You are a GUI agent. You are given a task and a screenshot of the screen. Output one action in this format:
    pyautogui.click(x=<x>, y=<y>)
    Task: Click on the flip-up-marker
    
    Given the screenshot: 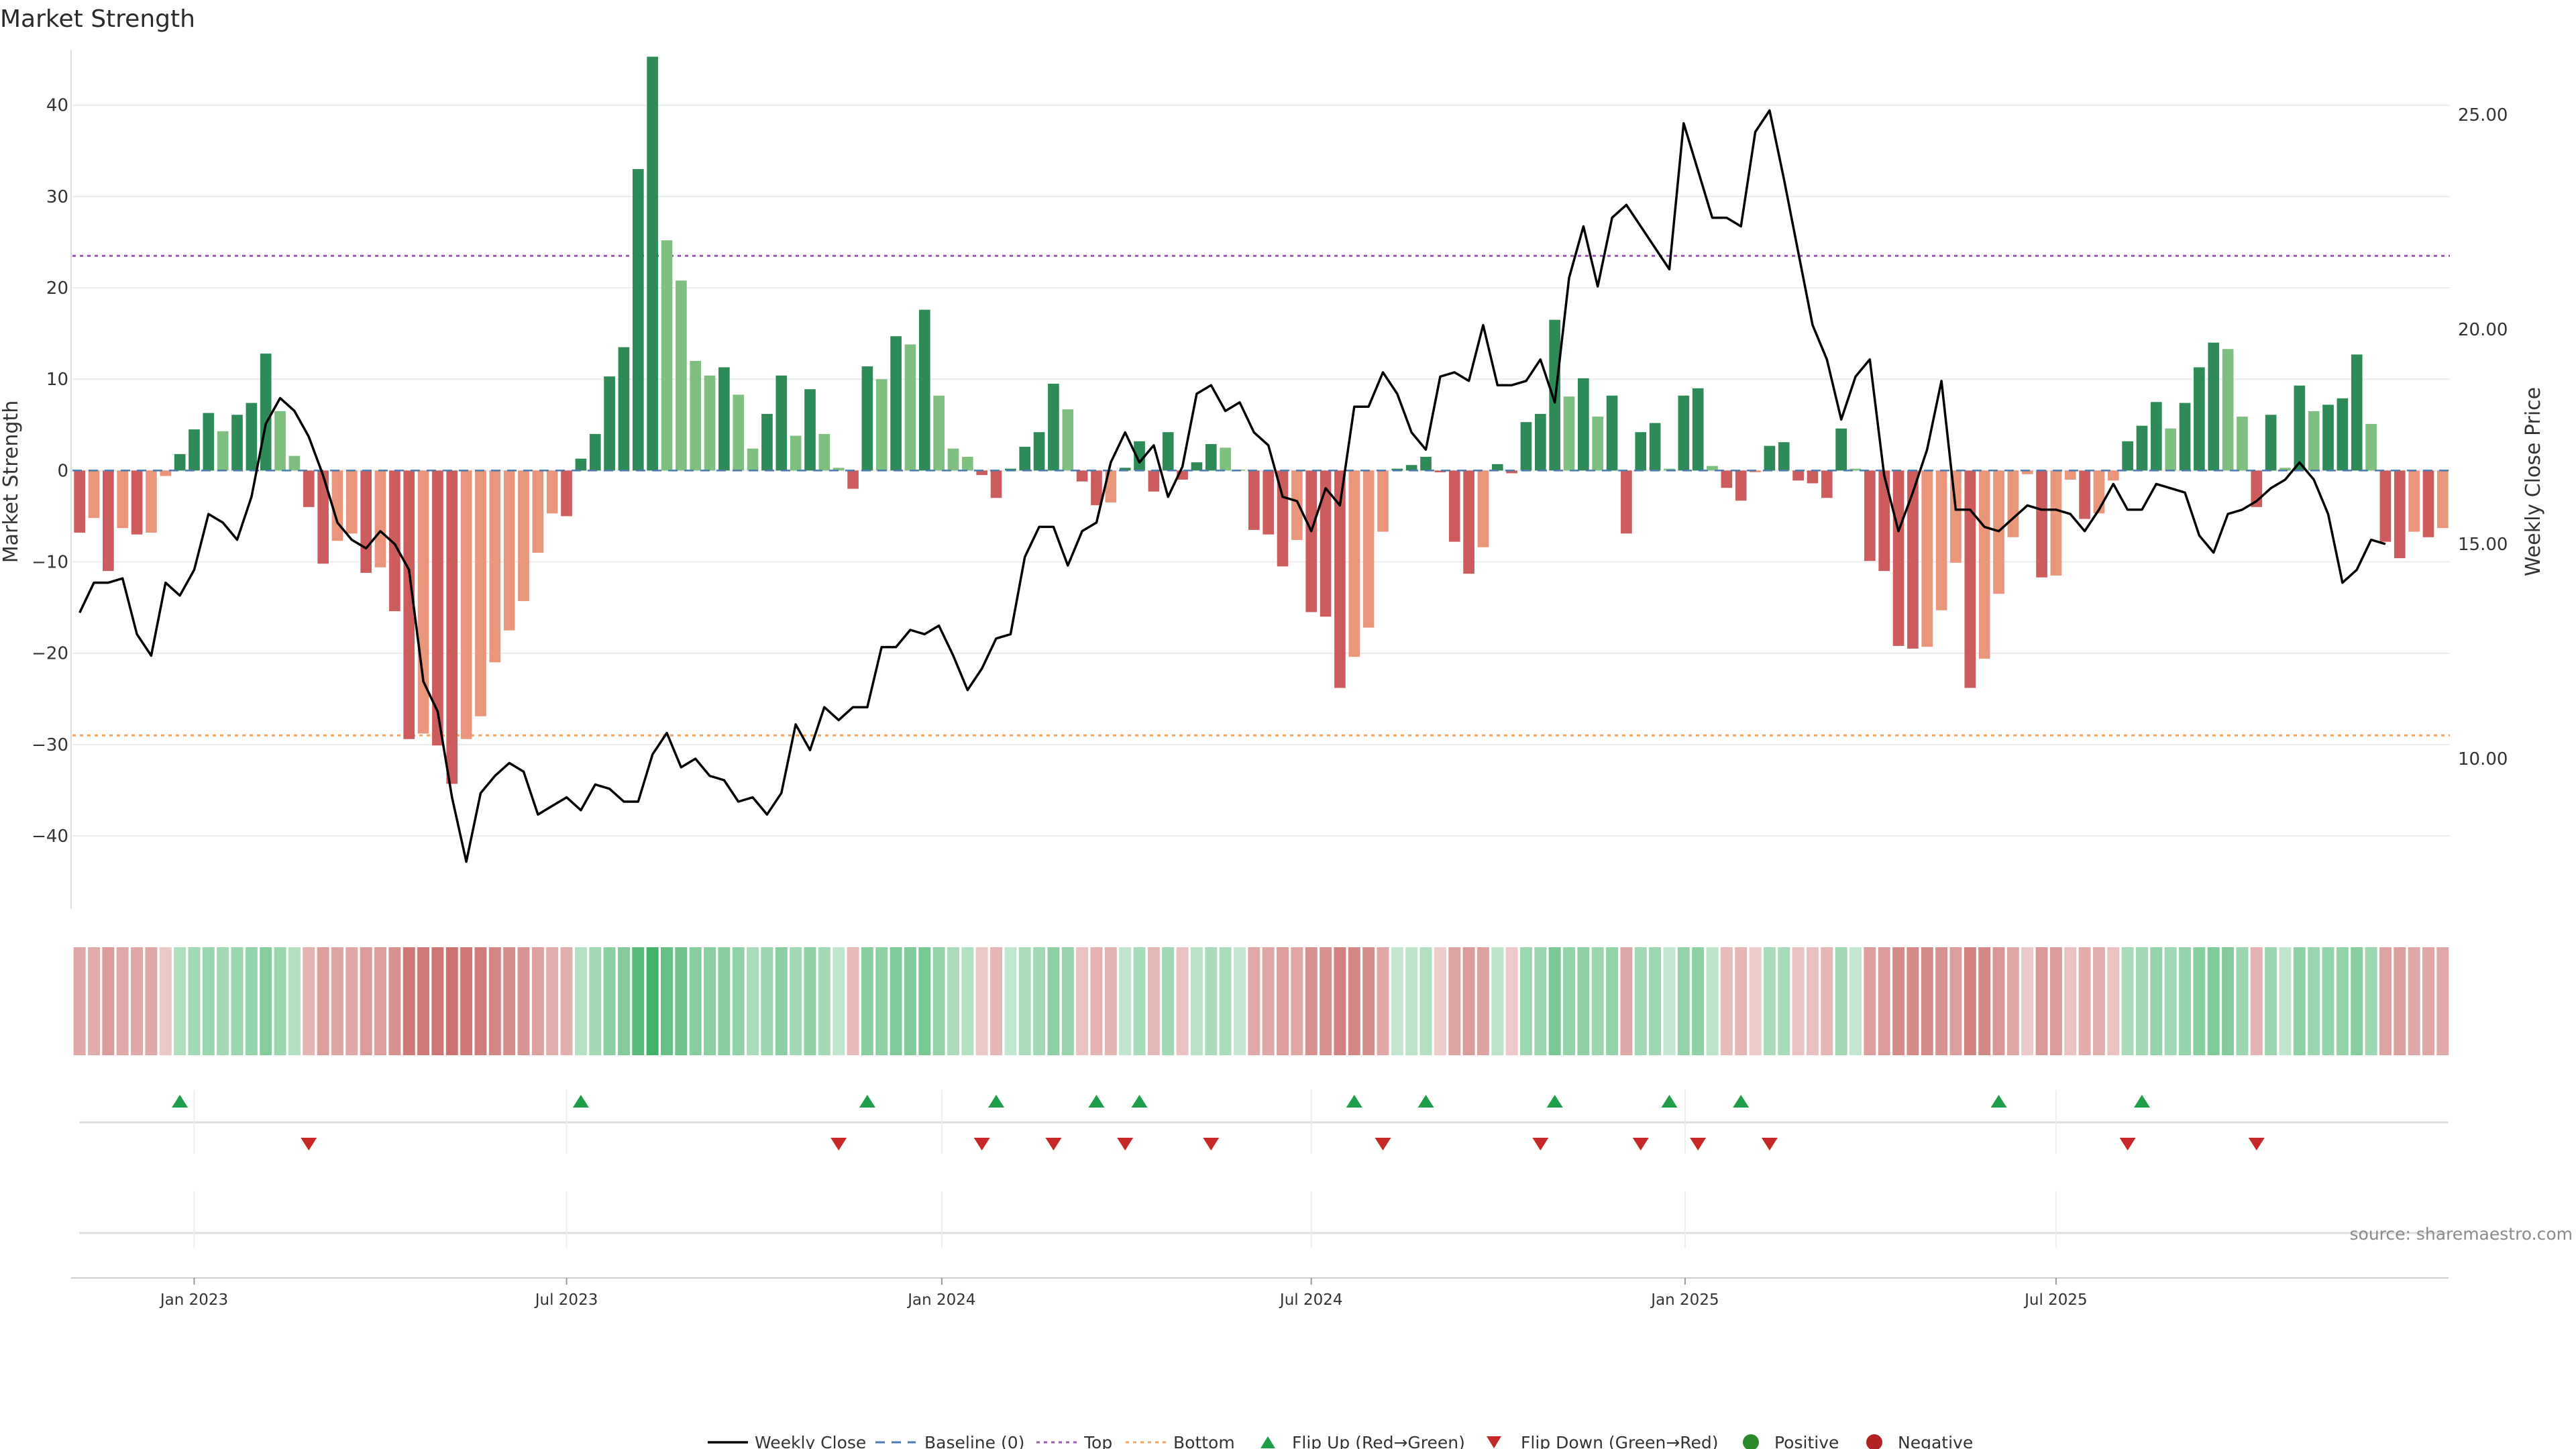 What is the action you would take?
    pyautogui.click(x=1741, y=1101)
    